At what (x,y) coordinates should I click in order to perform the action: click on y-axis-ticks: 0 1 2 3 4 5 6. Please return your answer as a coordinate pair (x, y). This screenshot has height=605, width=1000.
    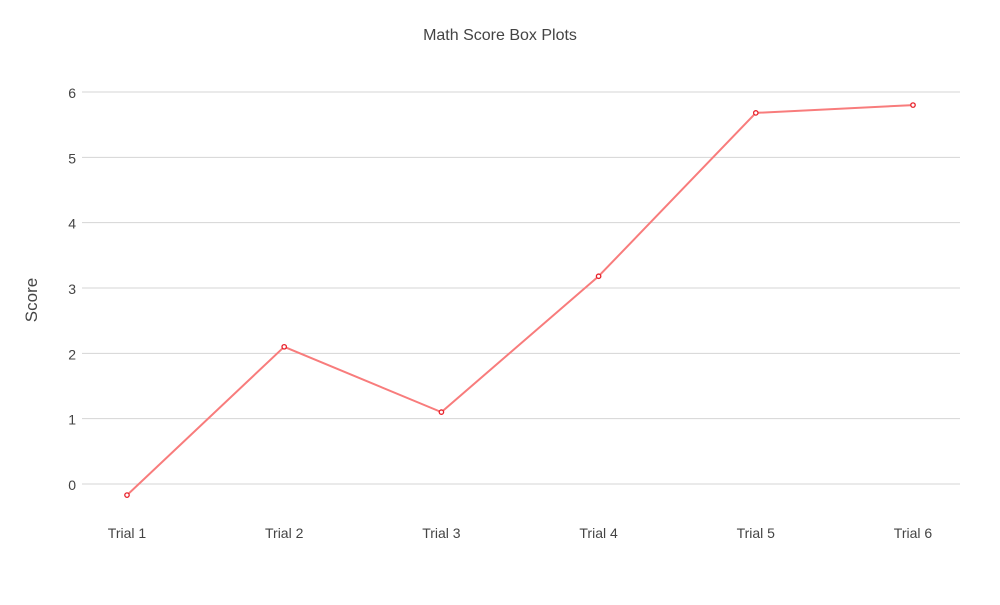
    Looking at the image, I should click on (72, 289).